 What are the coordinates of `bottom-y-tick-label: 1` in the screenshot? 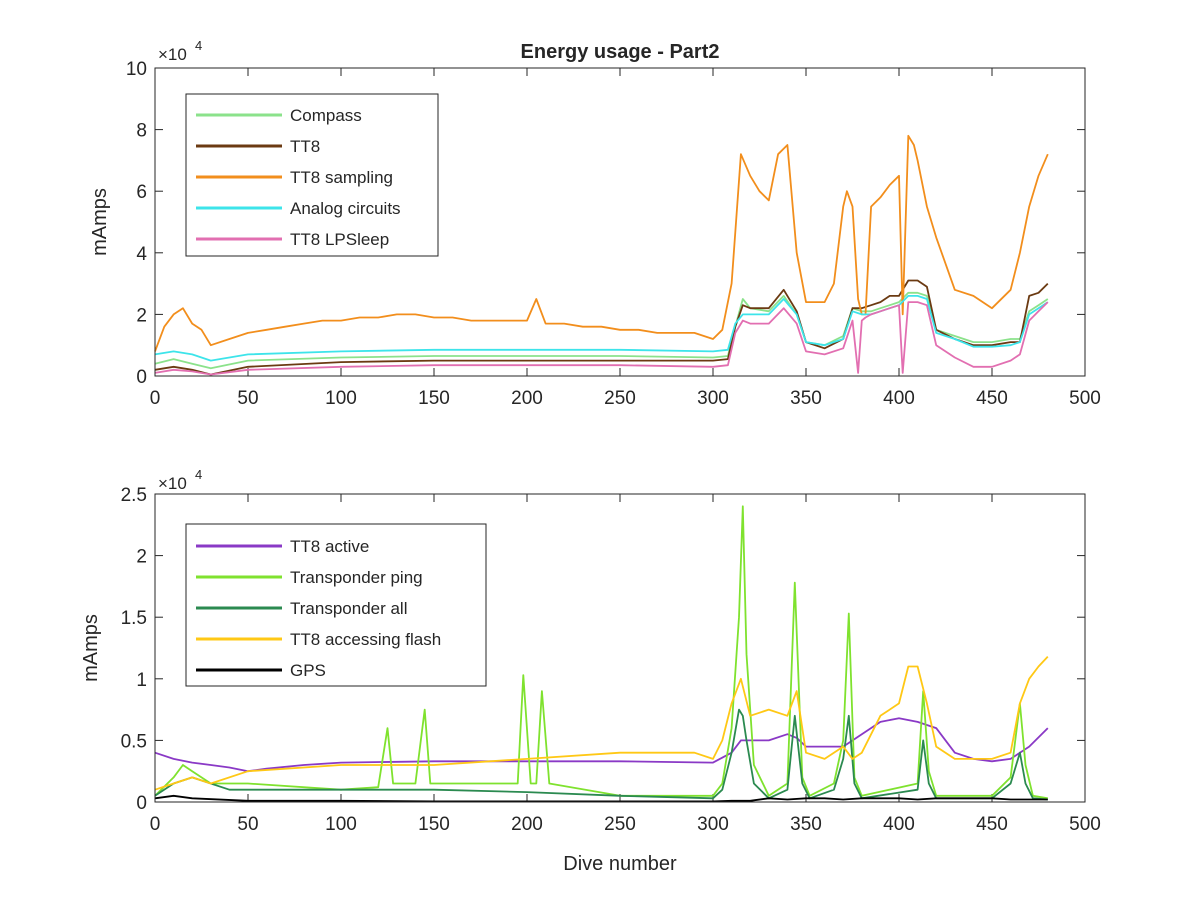 It's located at (141, 680).